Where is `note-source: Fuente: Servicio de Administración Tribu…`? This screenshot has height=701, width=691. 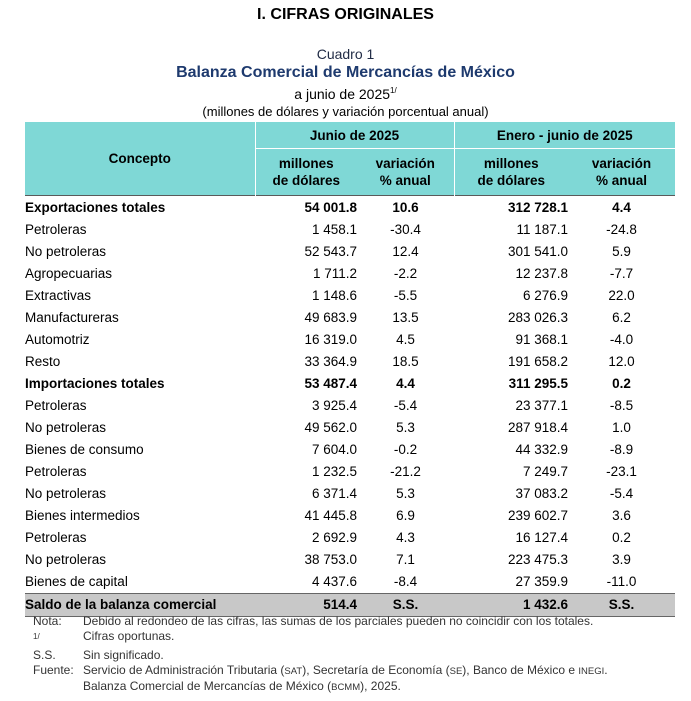 note-source: Fuente: Servicio de Administración Tribu… is located at coordinates (320, 671).